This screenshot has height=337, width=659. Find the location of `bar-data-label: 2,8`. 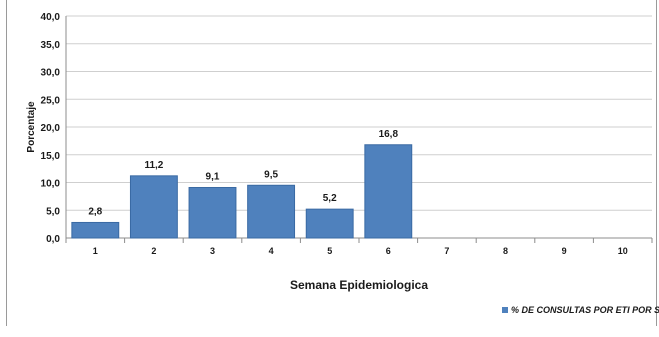

bar-data-label: 2,8 is located at coordinates (95, 211).